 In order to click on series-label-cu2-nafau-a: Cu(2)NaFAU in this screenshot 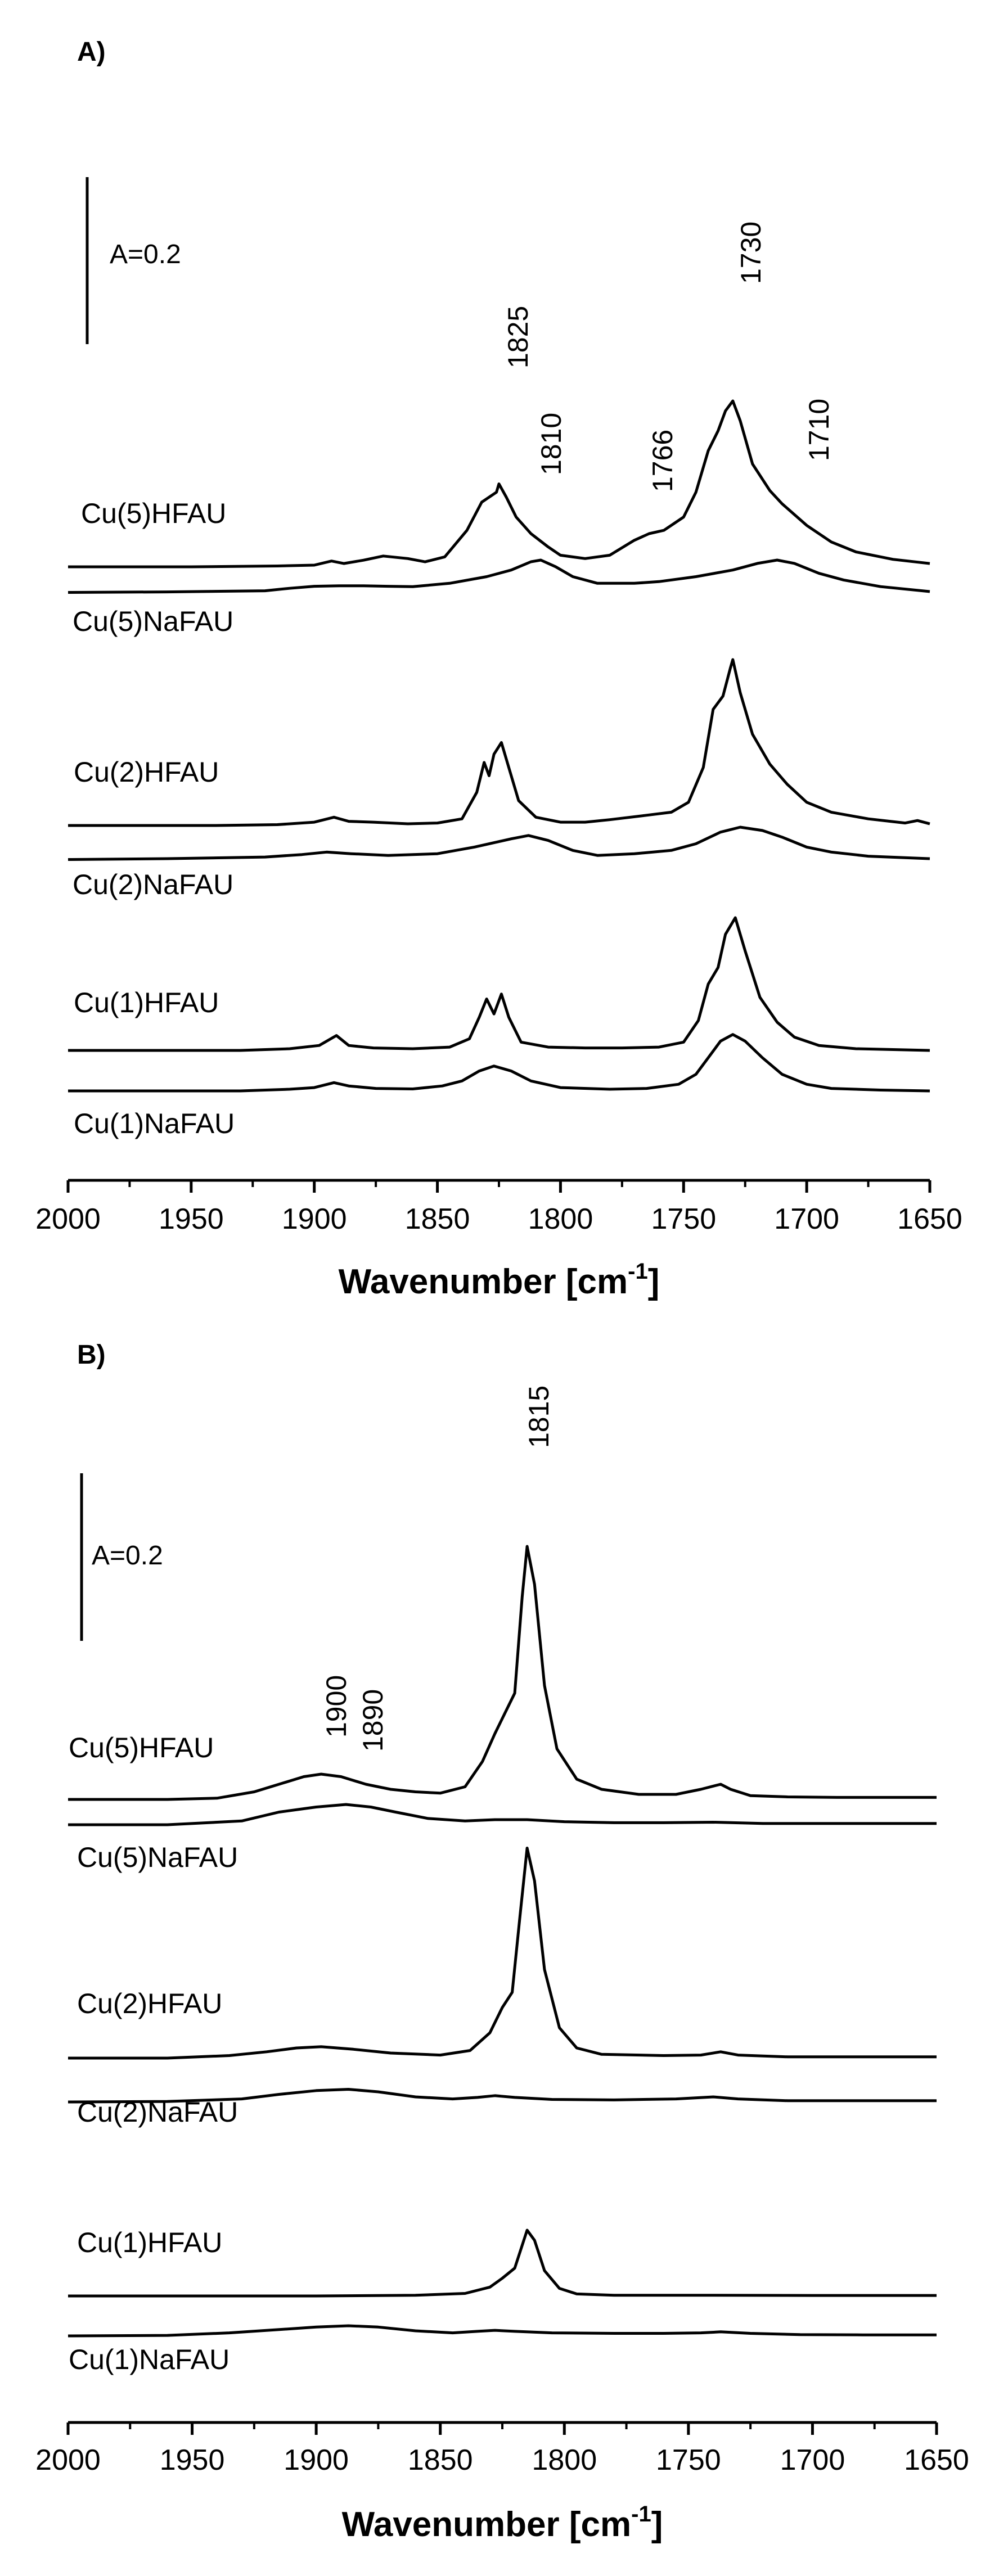, I will do `click(153, 884)`.